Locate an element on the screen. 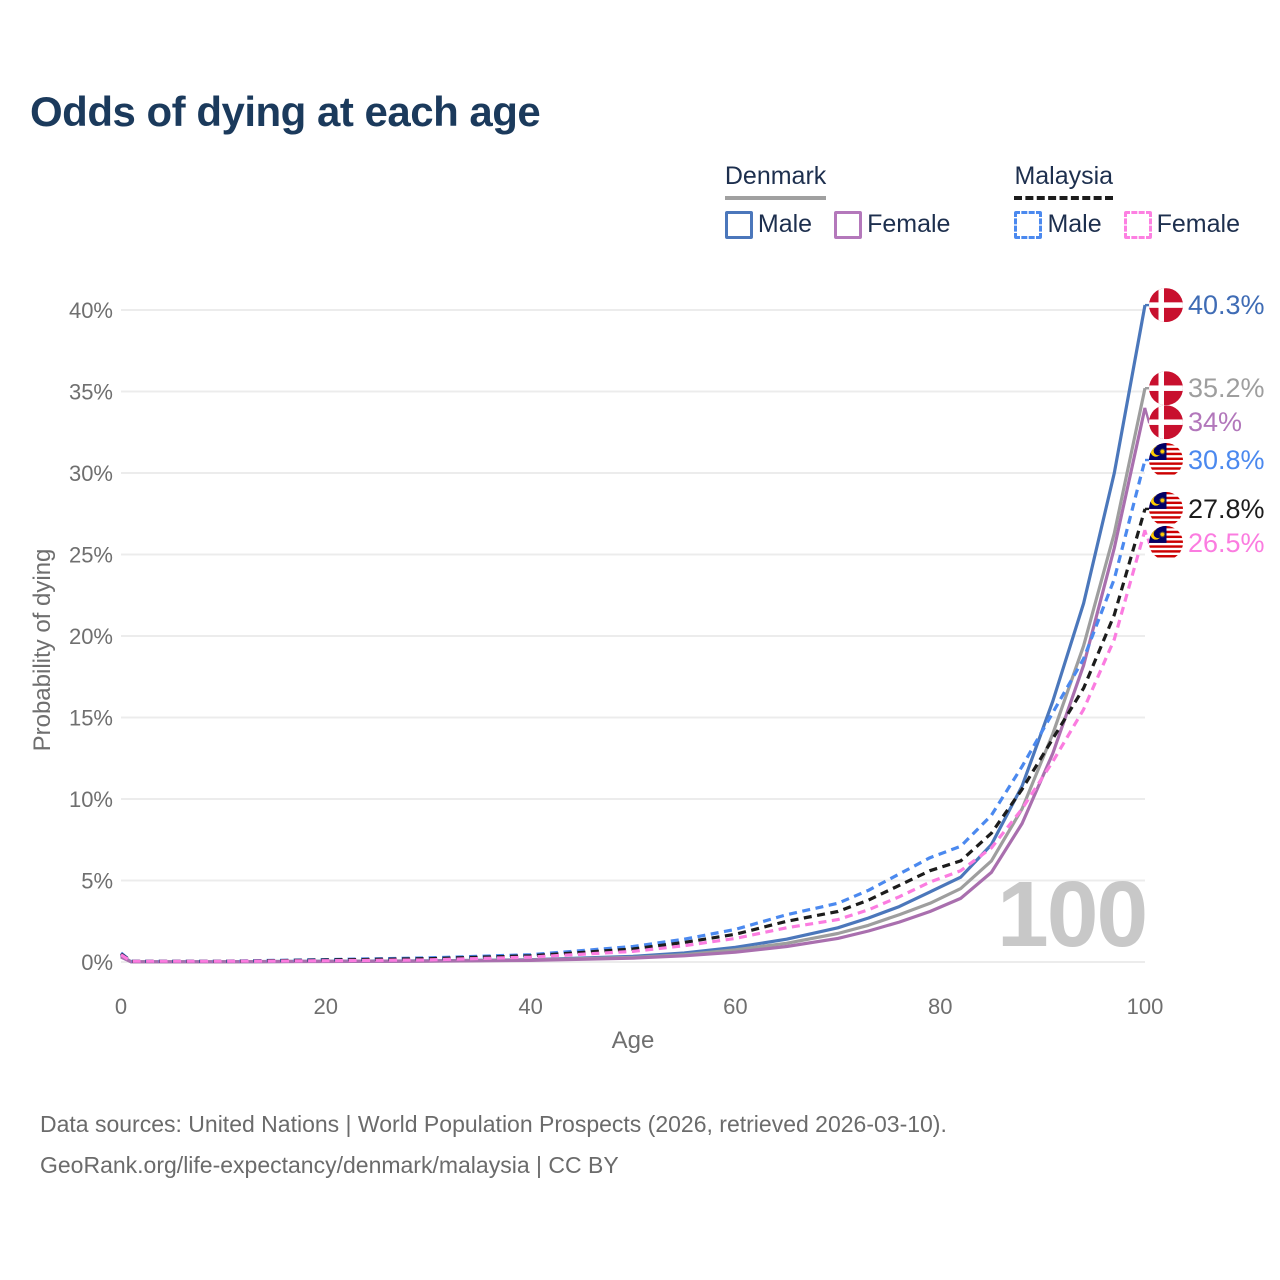 The width and height of the screenshot is (1280, 1280). end-label-malaysia-female: 26.5% is located at coordinates (1204, 542).